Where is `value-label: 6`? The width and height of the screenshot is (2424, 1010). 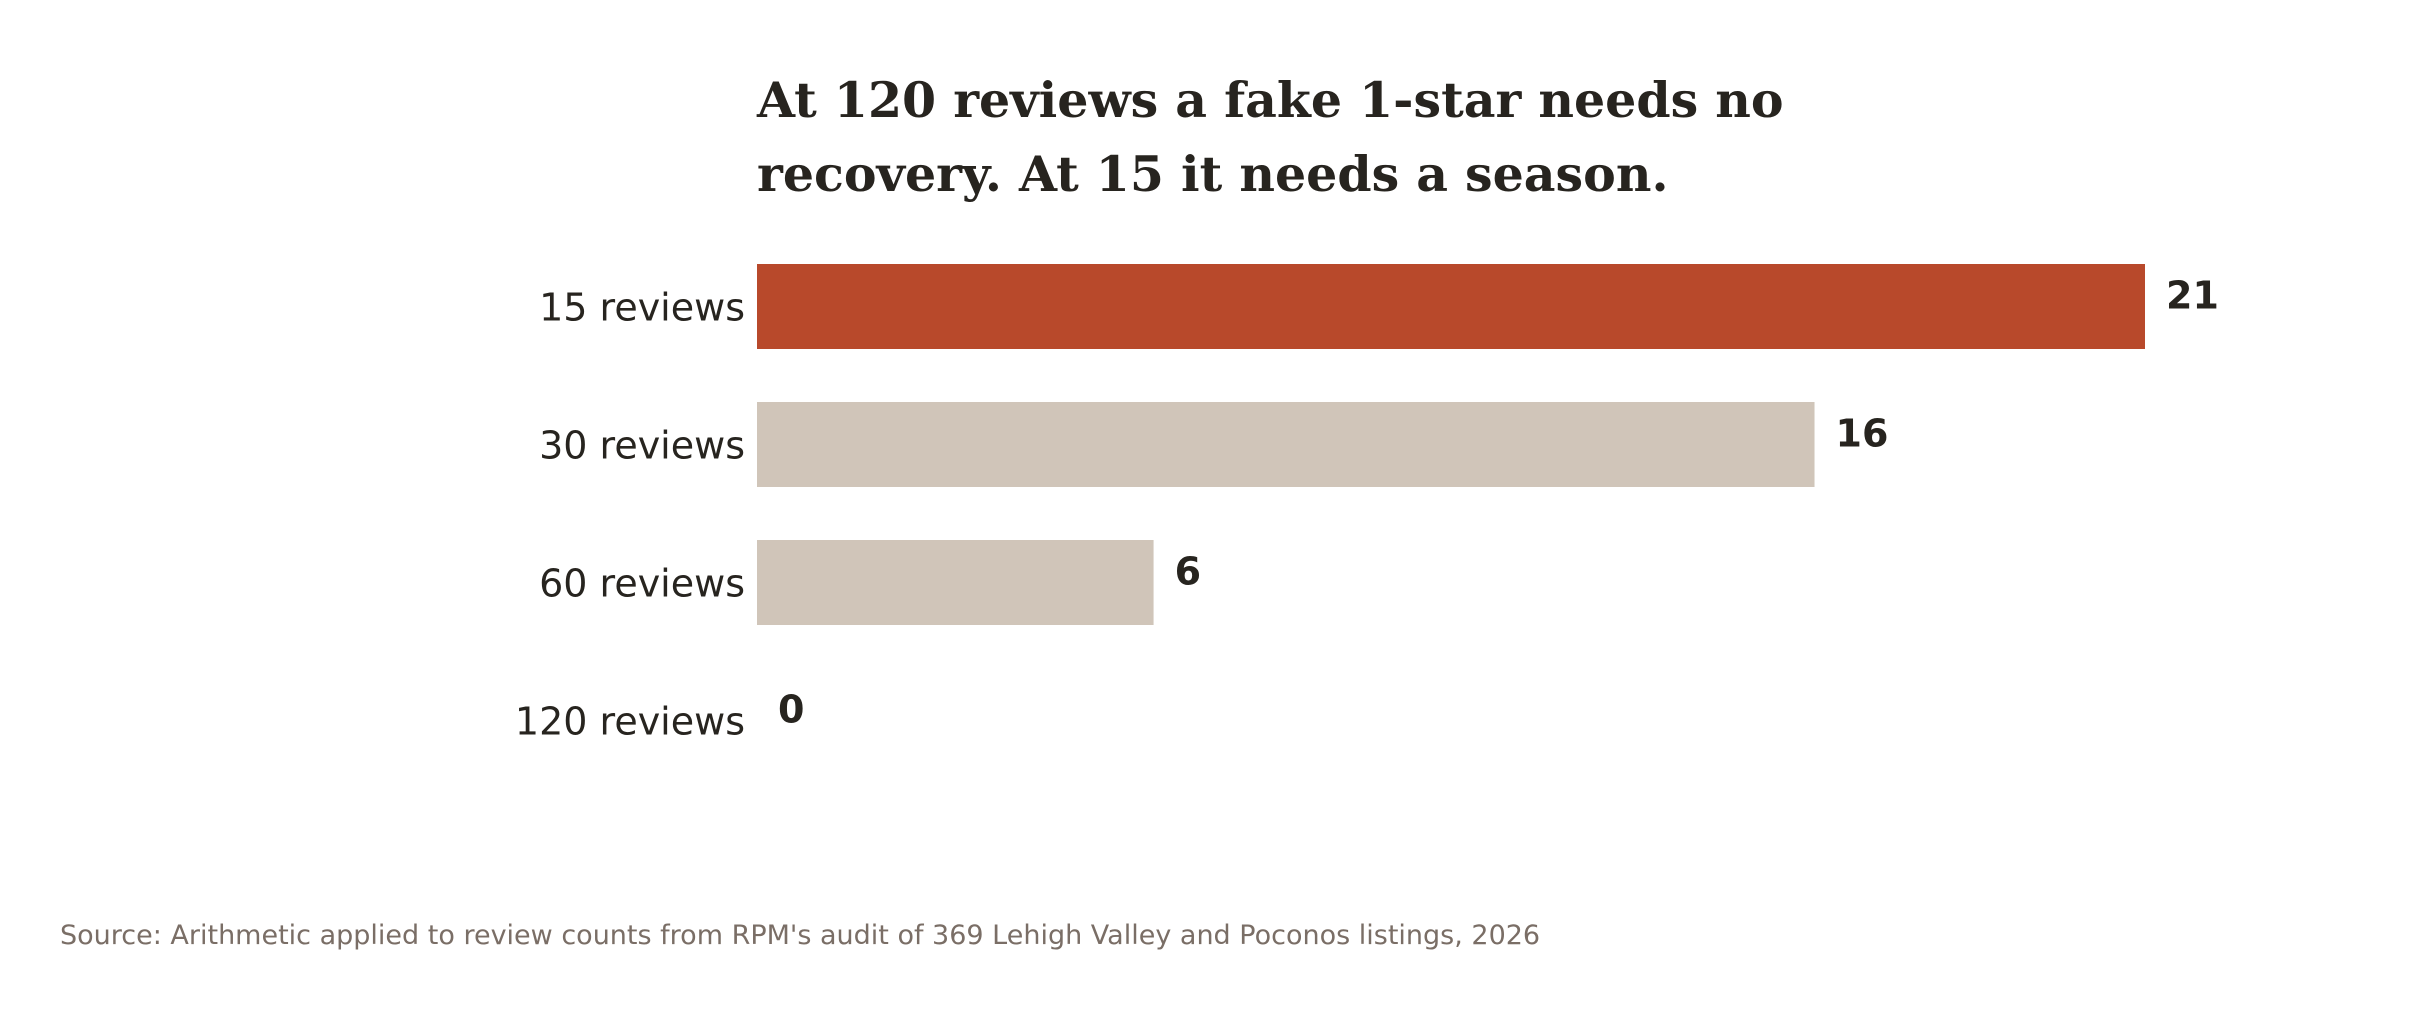 value-label: 6 is located at coordinates (1188, 572).